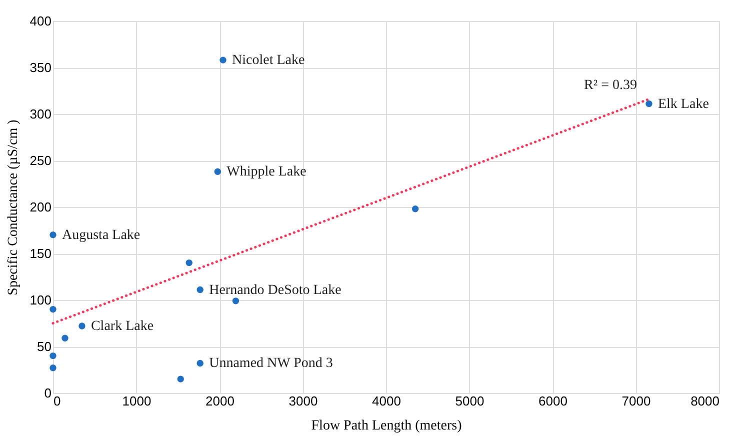 This screenshot has height=437, width=734. What do you see at coordinates (41, 21) in the screenshot?
I see `y-tick-label: 400` at bounding box center [41, 21].